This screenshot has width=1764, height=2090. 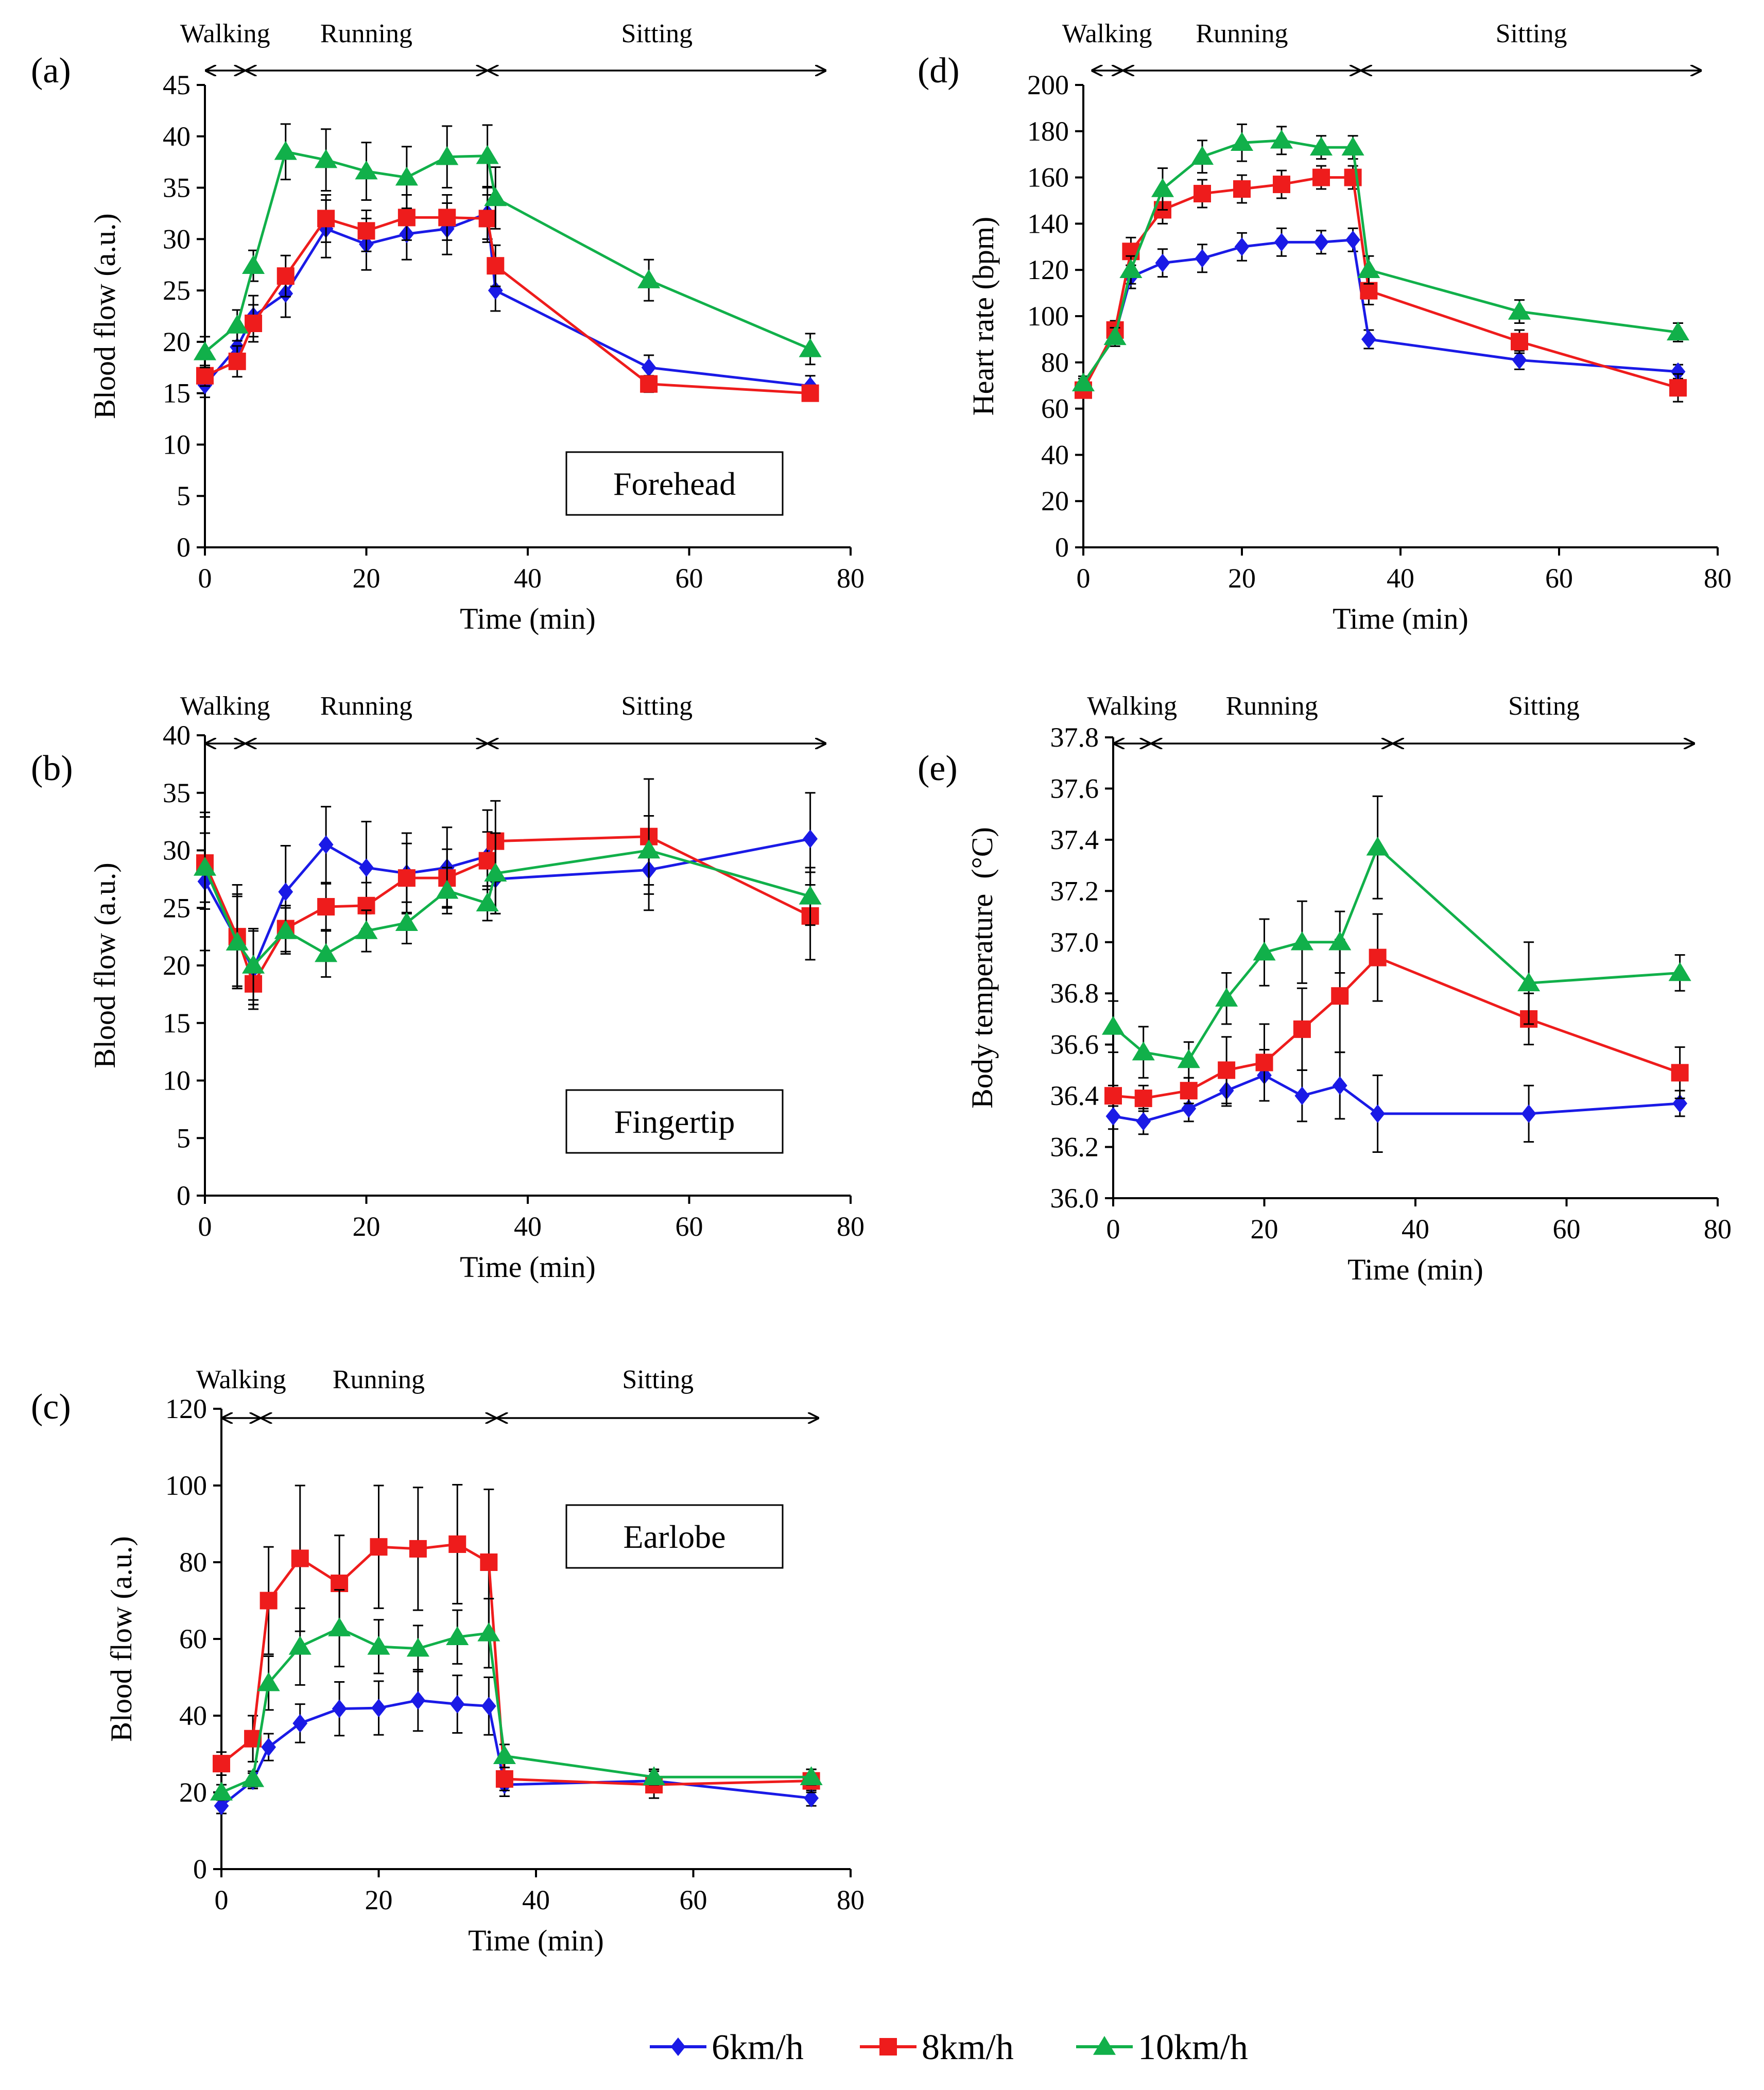 What do you see at coordinates (184, 495) in the screenshot?
I see `y-tick-label: 5` at bounding box center [184, 495].